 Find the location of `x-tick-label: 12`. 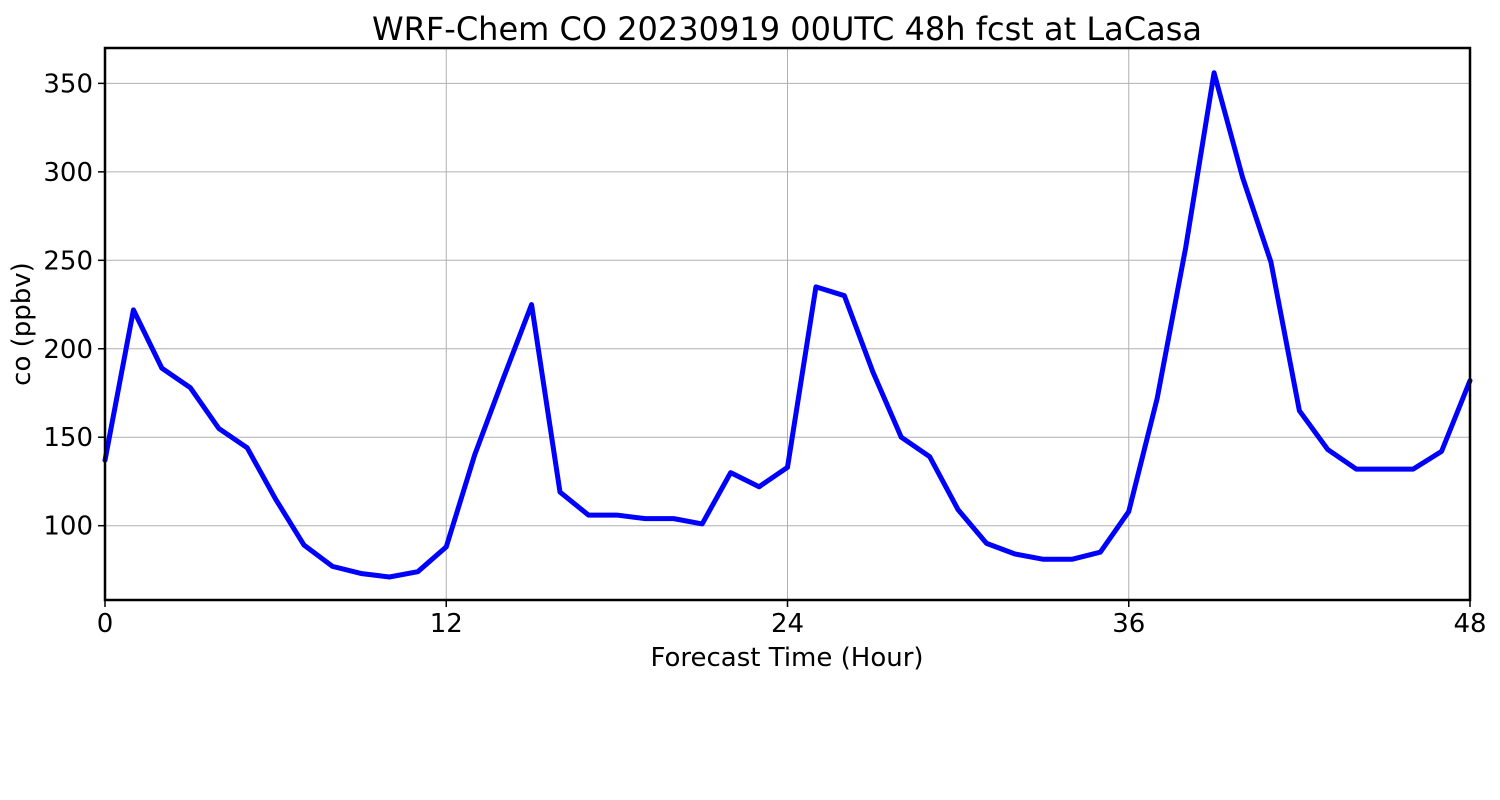

x-tick-label: 12 is located at coordinates (446, 624).